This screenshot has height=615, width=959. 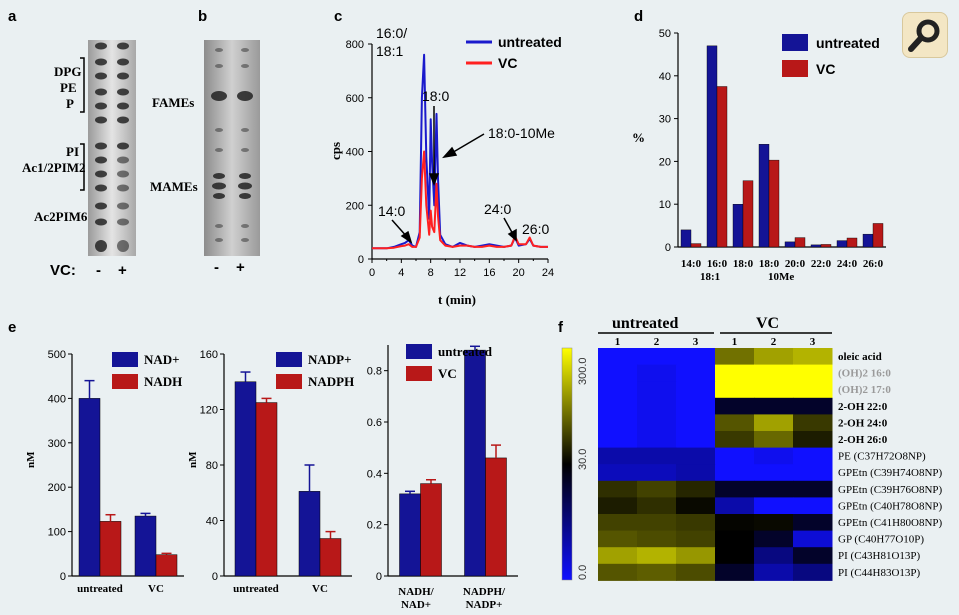 I want to click on tlc-spots-a, so click(x=112, y=147).